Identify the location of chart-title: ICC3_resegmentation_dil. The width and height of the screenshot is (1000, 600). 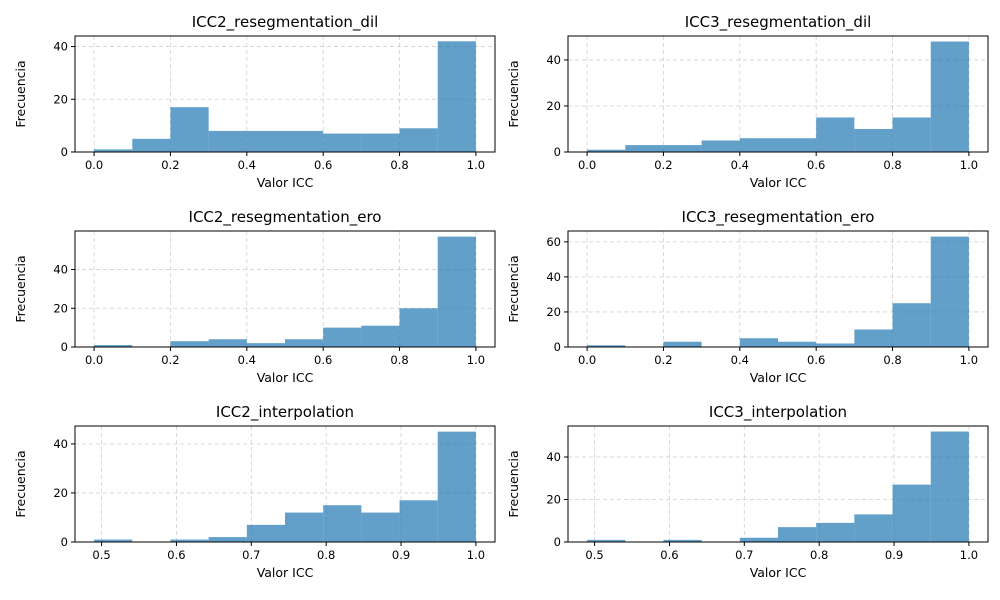
(778, 22).